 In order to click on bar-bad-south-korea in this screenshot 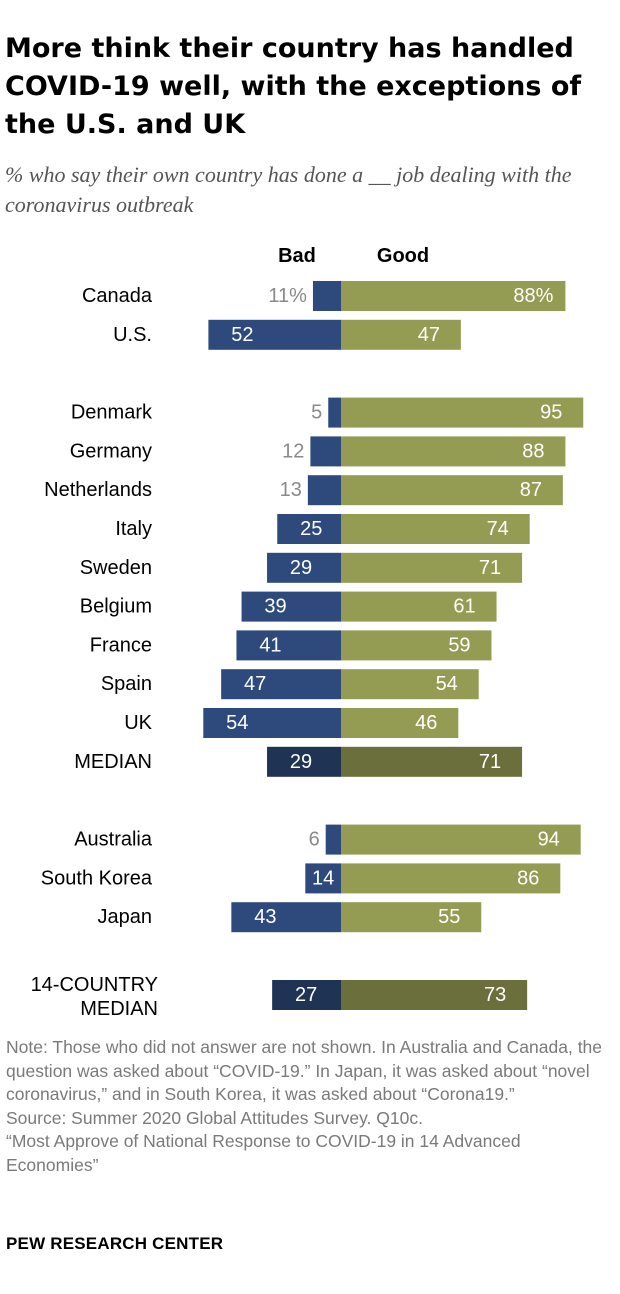, I will do `click(323, 878)`.